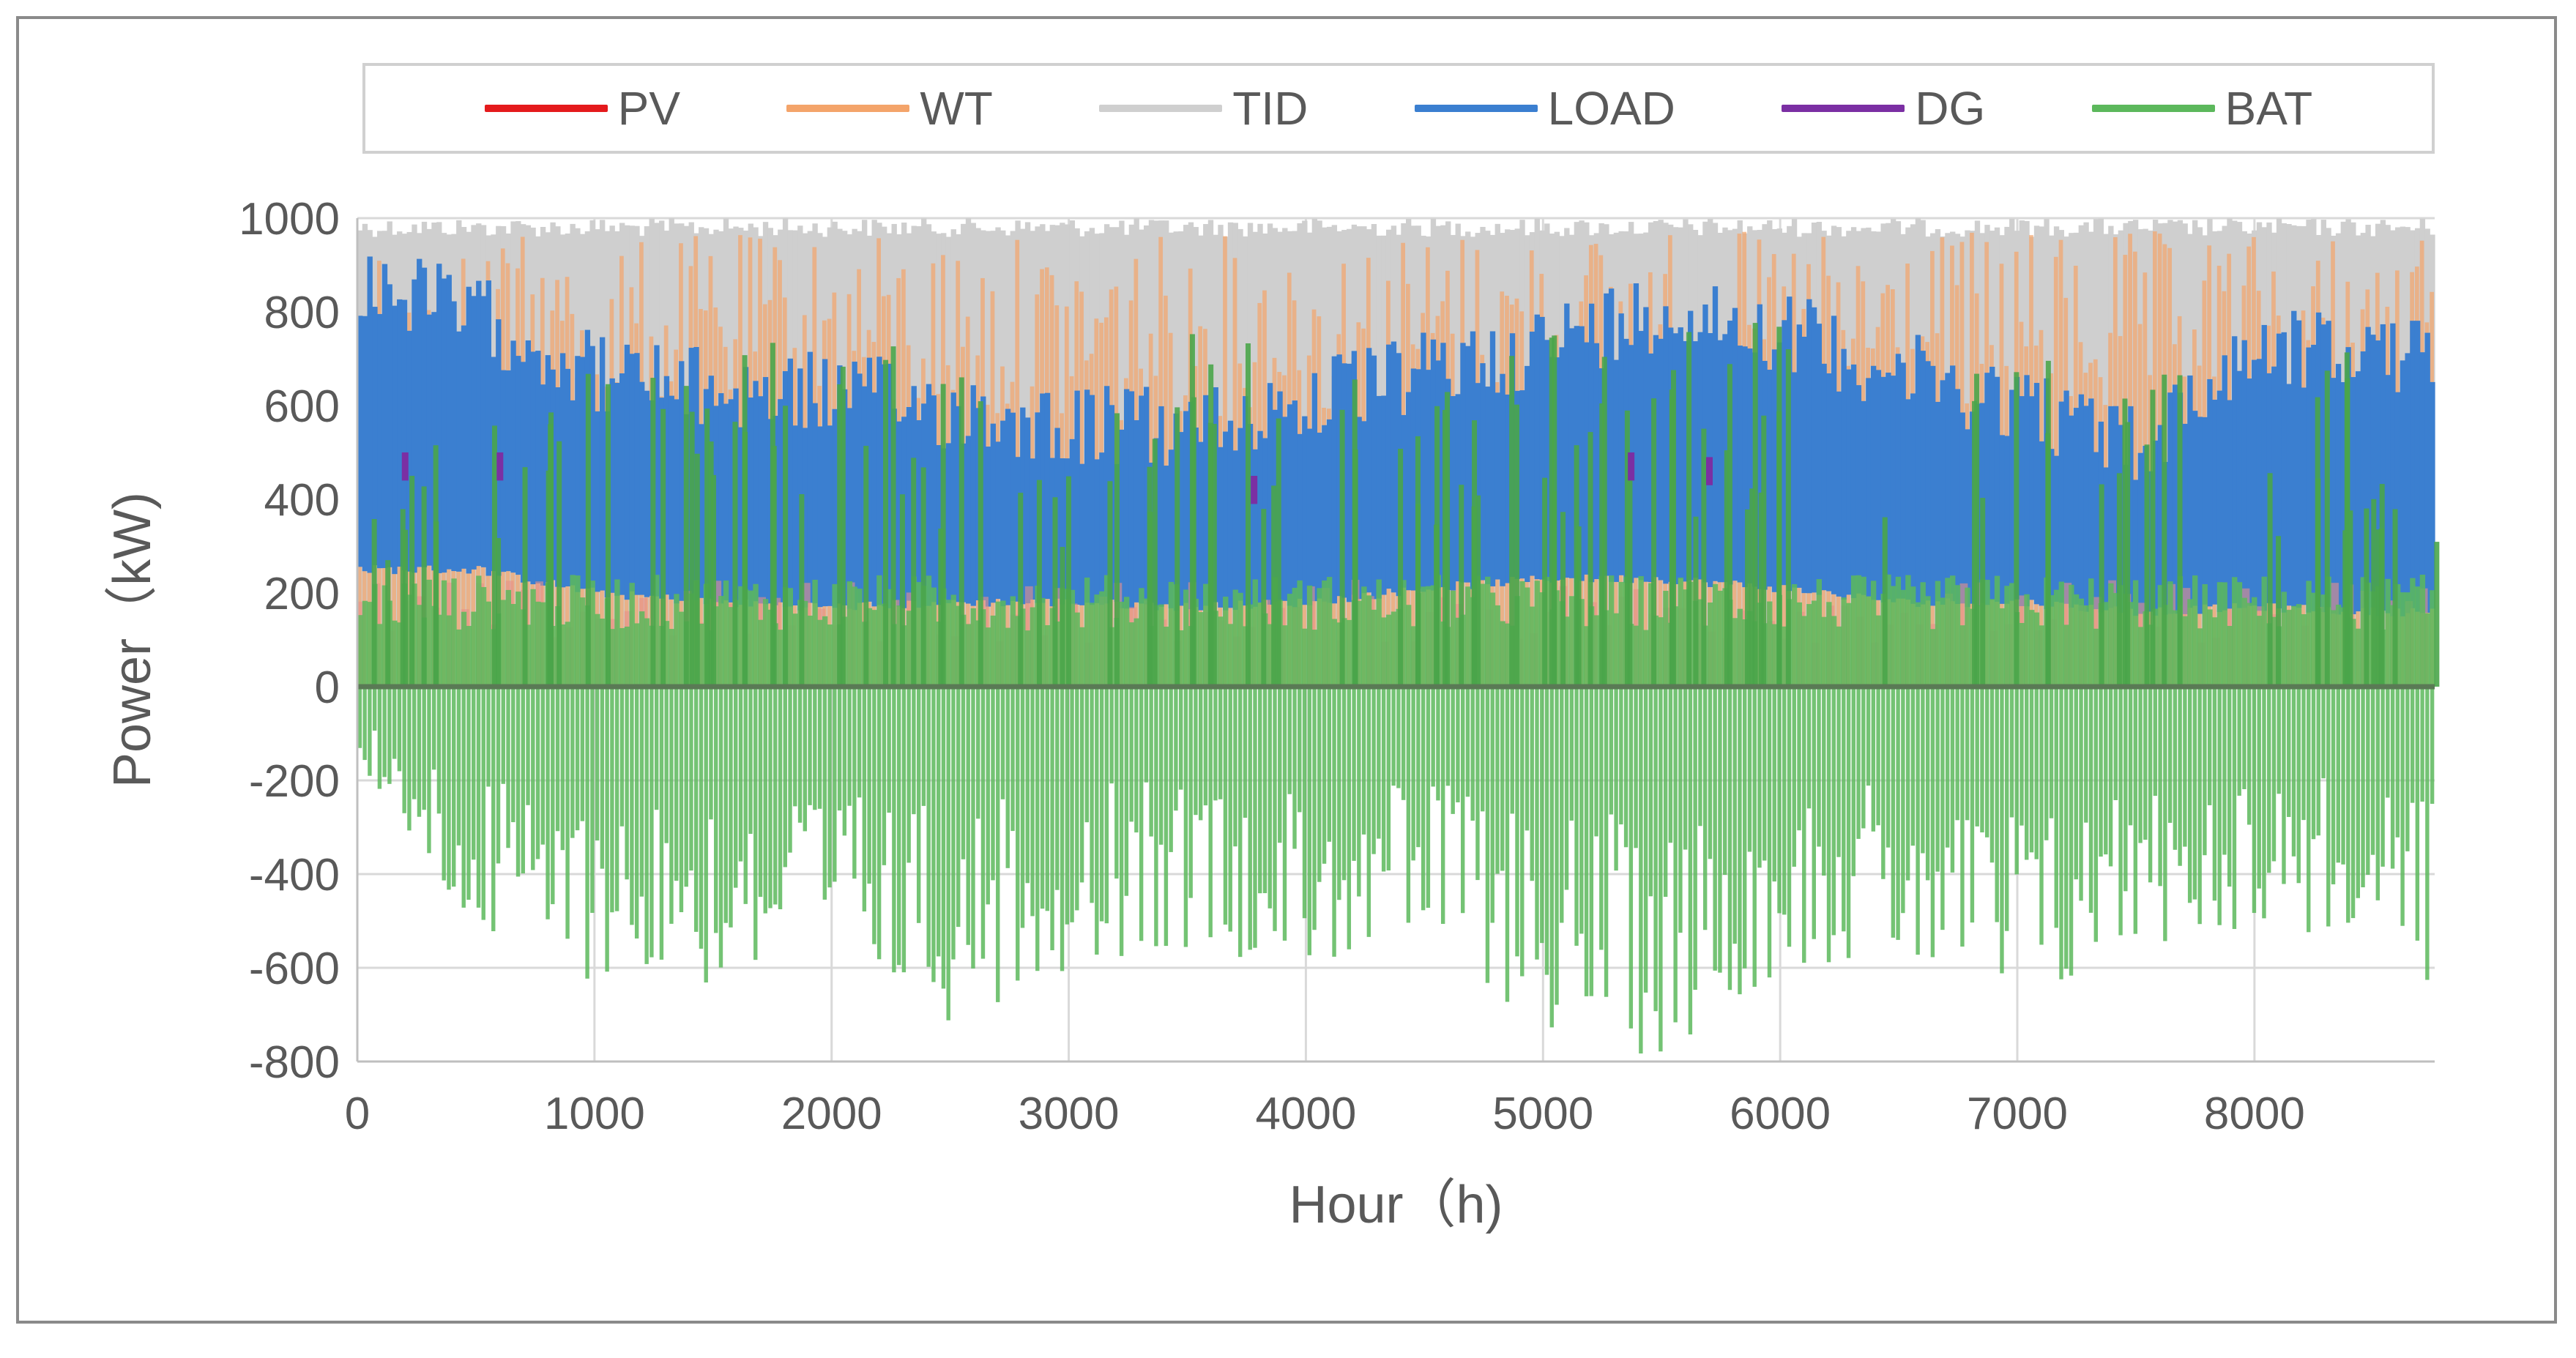 The image size is (2576, 1358). Describe the element at coordinates (294, 969) in the screenshot. I see `y-tick-label: -600` at that location.